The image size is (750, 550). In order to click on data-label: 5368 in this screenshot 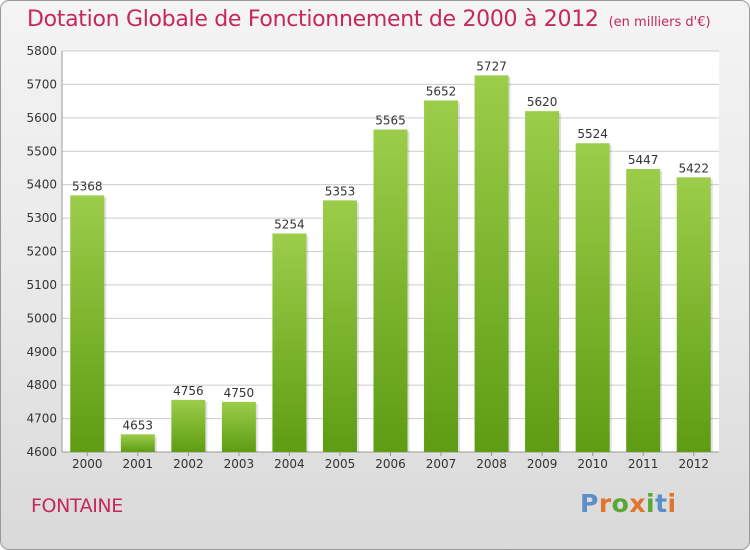, I will do `click(87, 186)`.